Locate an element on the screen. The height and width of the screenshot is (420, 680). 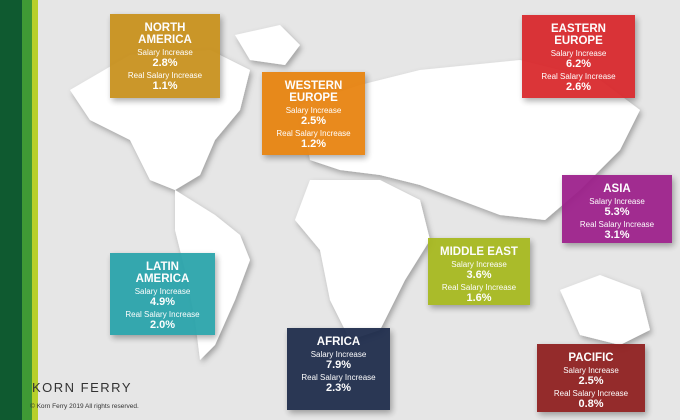
real-salary-value: 1.6% is located at coordinates (479, 298).